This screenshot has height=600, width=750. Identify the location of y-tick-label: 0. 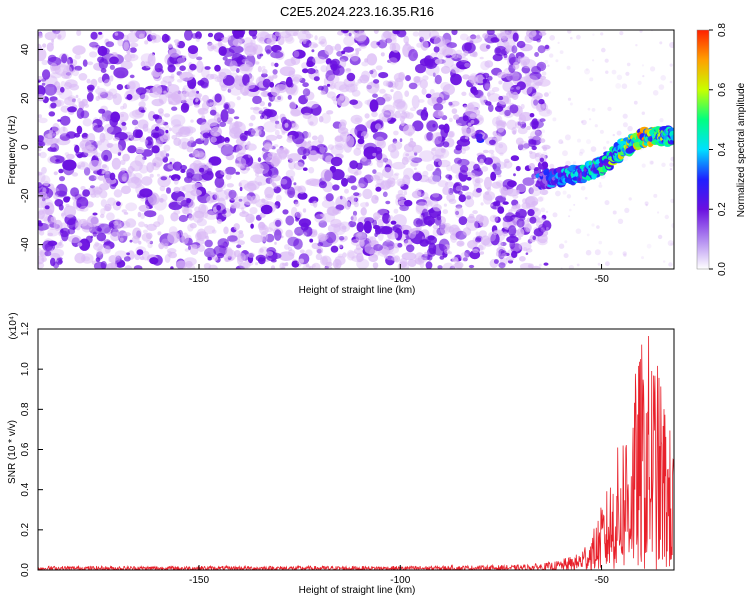
(25, 147).